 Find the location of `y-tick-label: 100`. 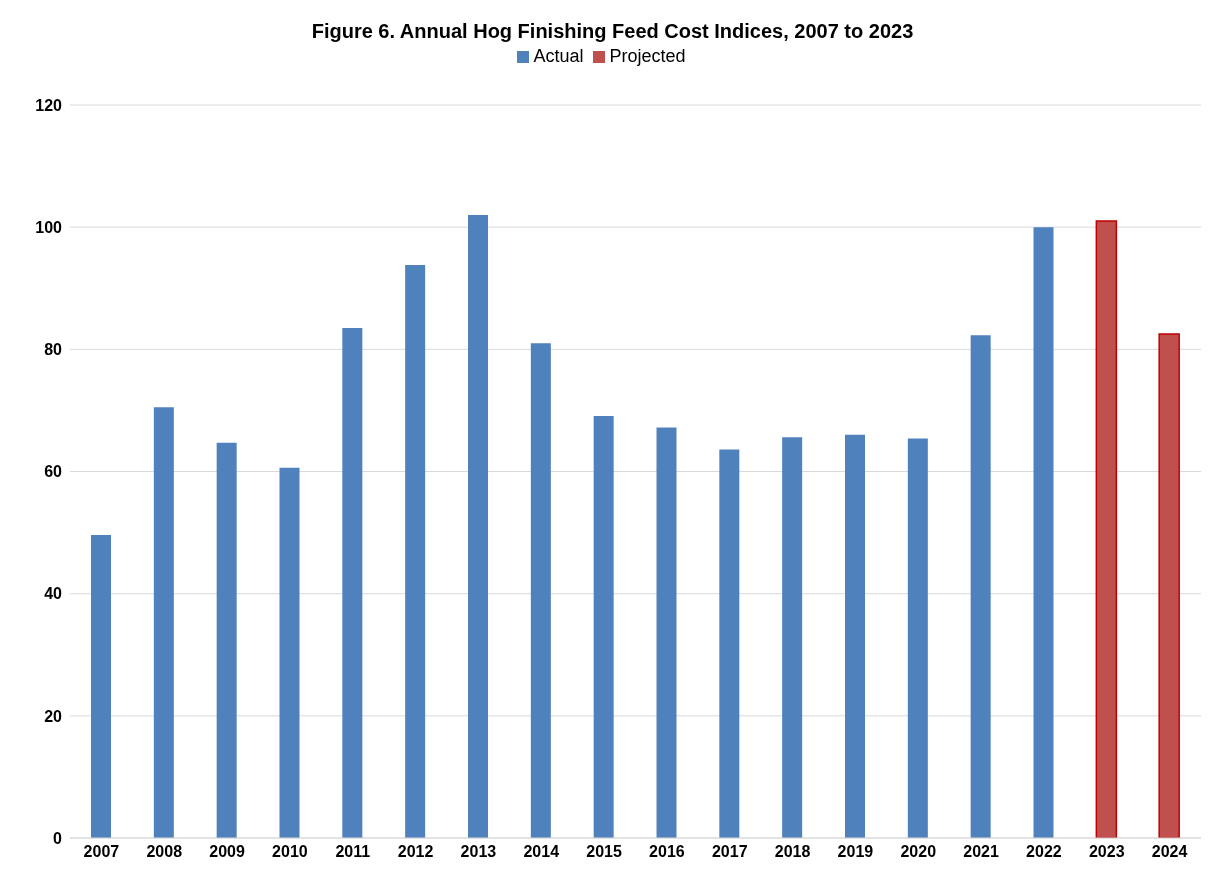

y-tick-label: 100 is located at coordinates (49, 227).